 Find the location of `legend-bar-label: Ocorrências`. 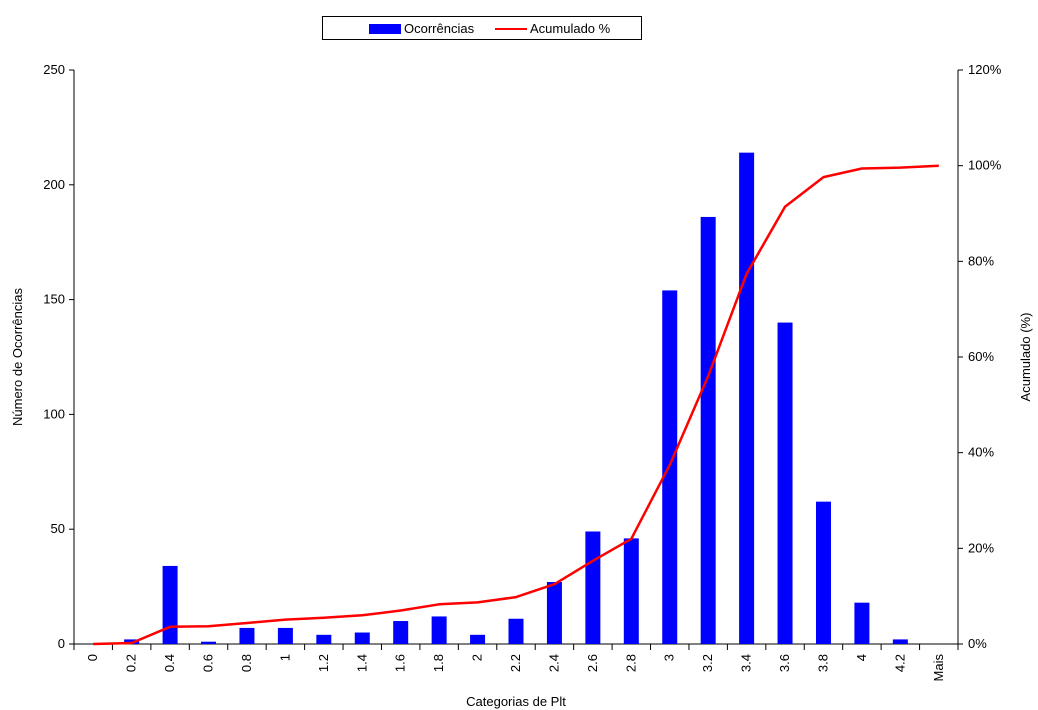

legend-bar-label: Ocorrências is located at coordinates (439, 28).